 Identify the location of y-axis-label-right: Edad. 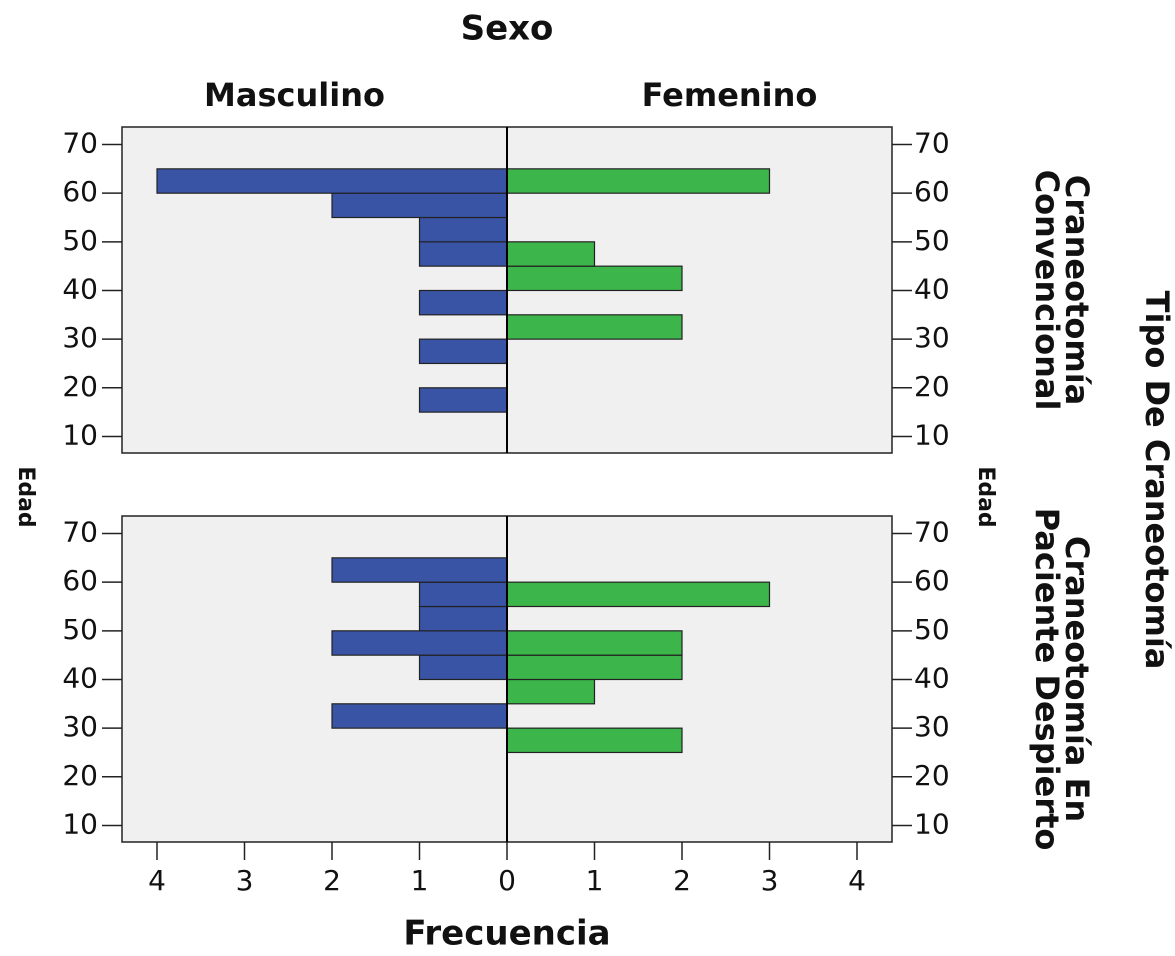
(985, 496).